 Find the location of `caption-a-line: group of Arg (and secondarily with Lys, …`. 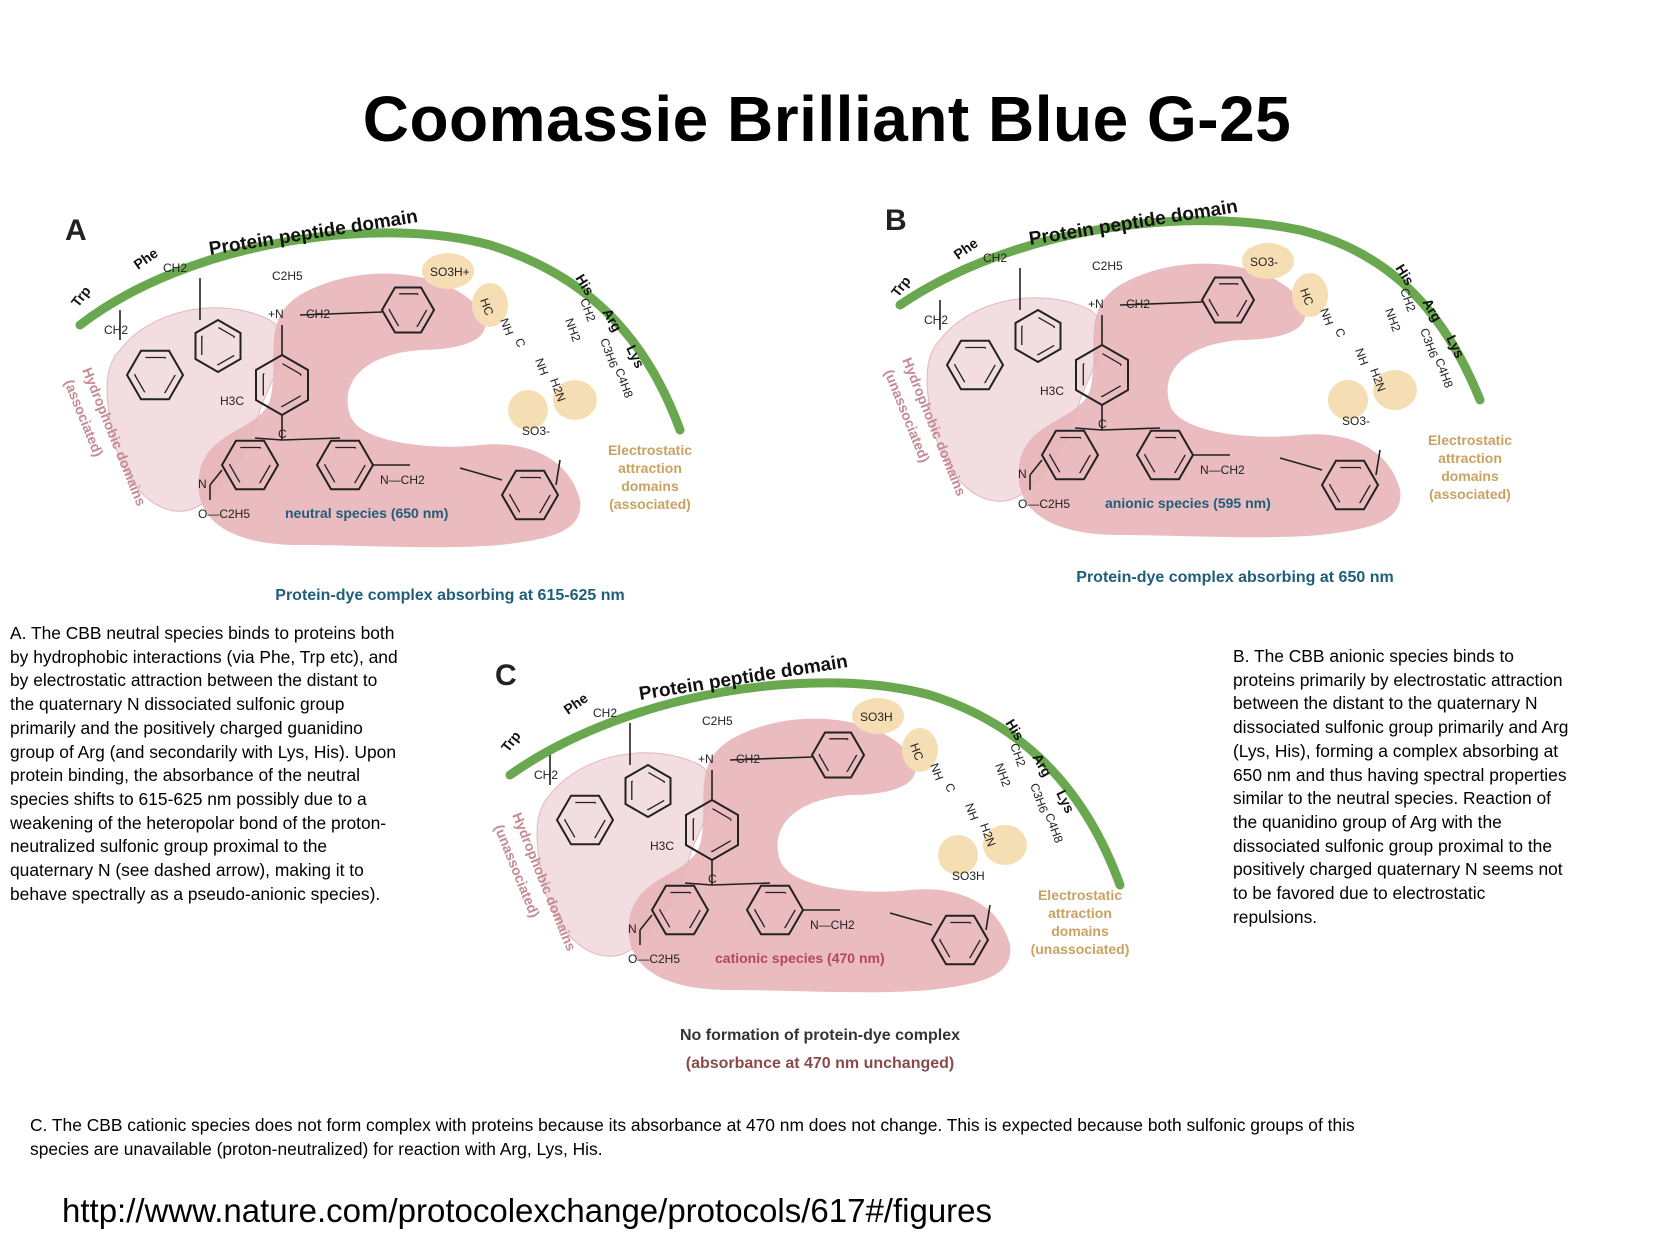

caption-a-line: group of Arg (and secondarily with Lys, … is located at coordinates (203, 751).